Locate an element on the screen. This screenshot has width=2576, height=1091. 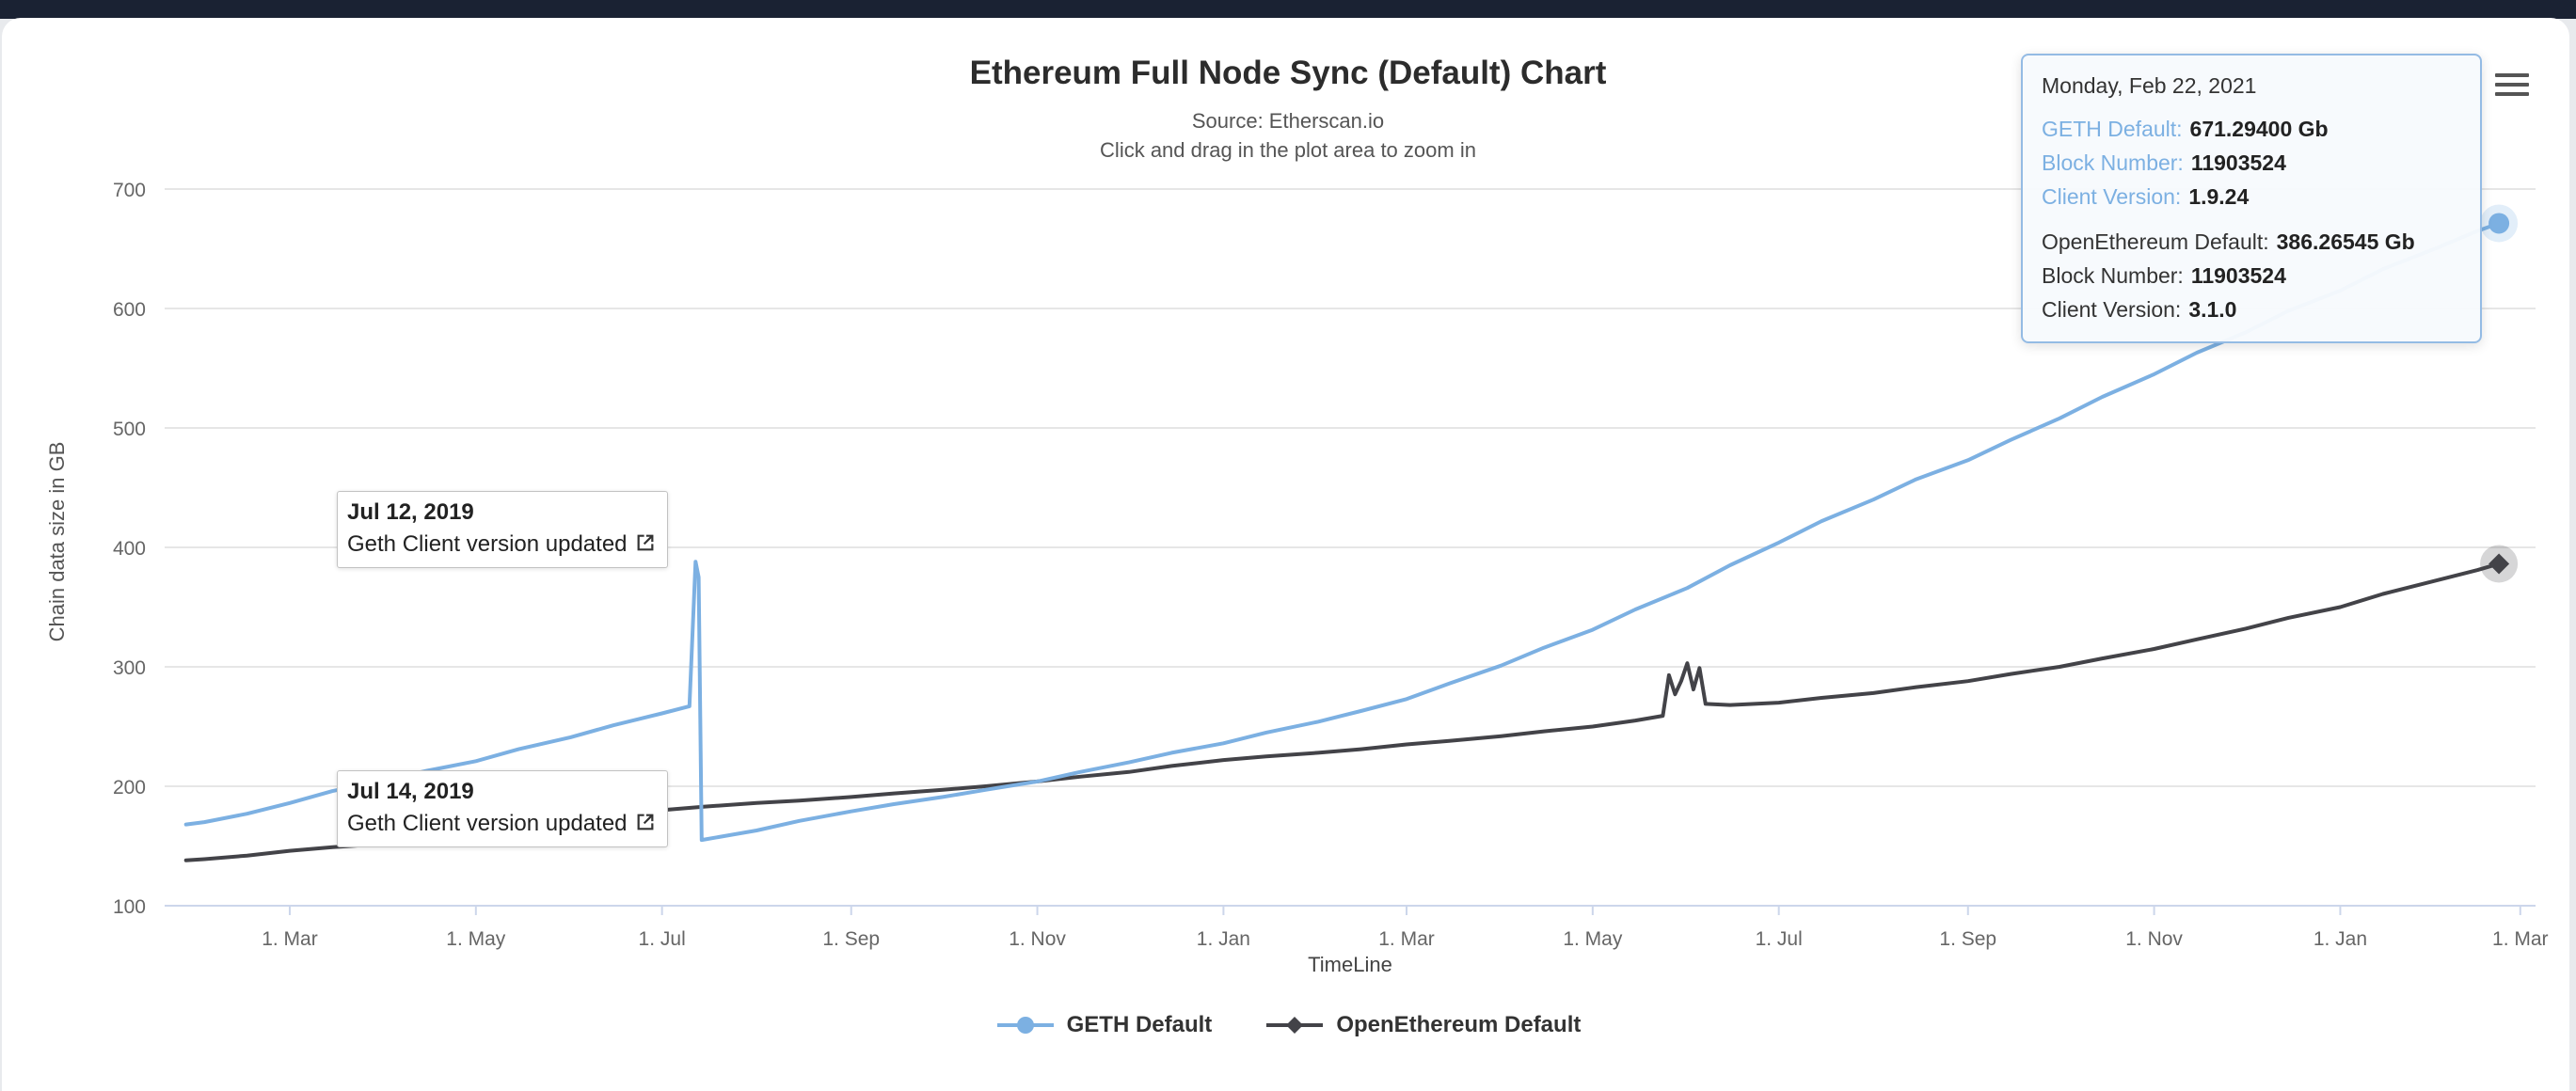
y-tick-label: 200 is located at coordinates (129, 788).